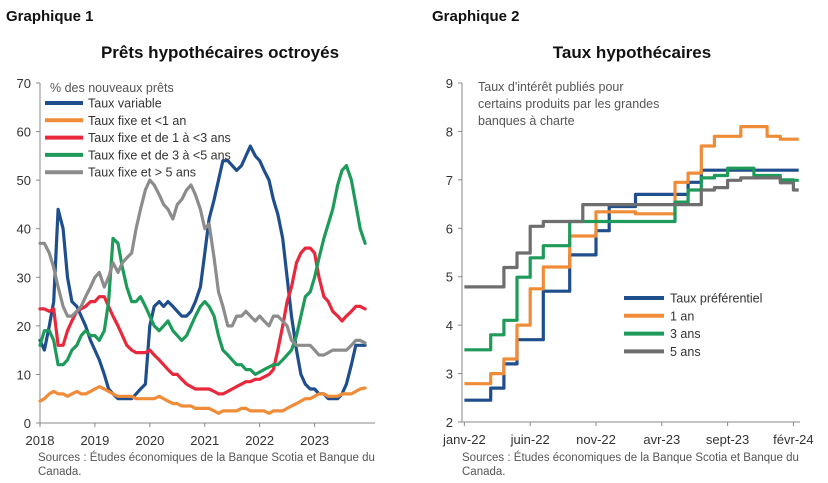  Describe the element at coordinates (530, 439) in the screenshot. I see `chart-2-x-tick-label: juin-22` at that location.